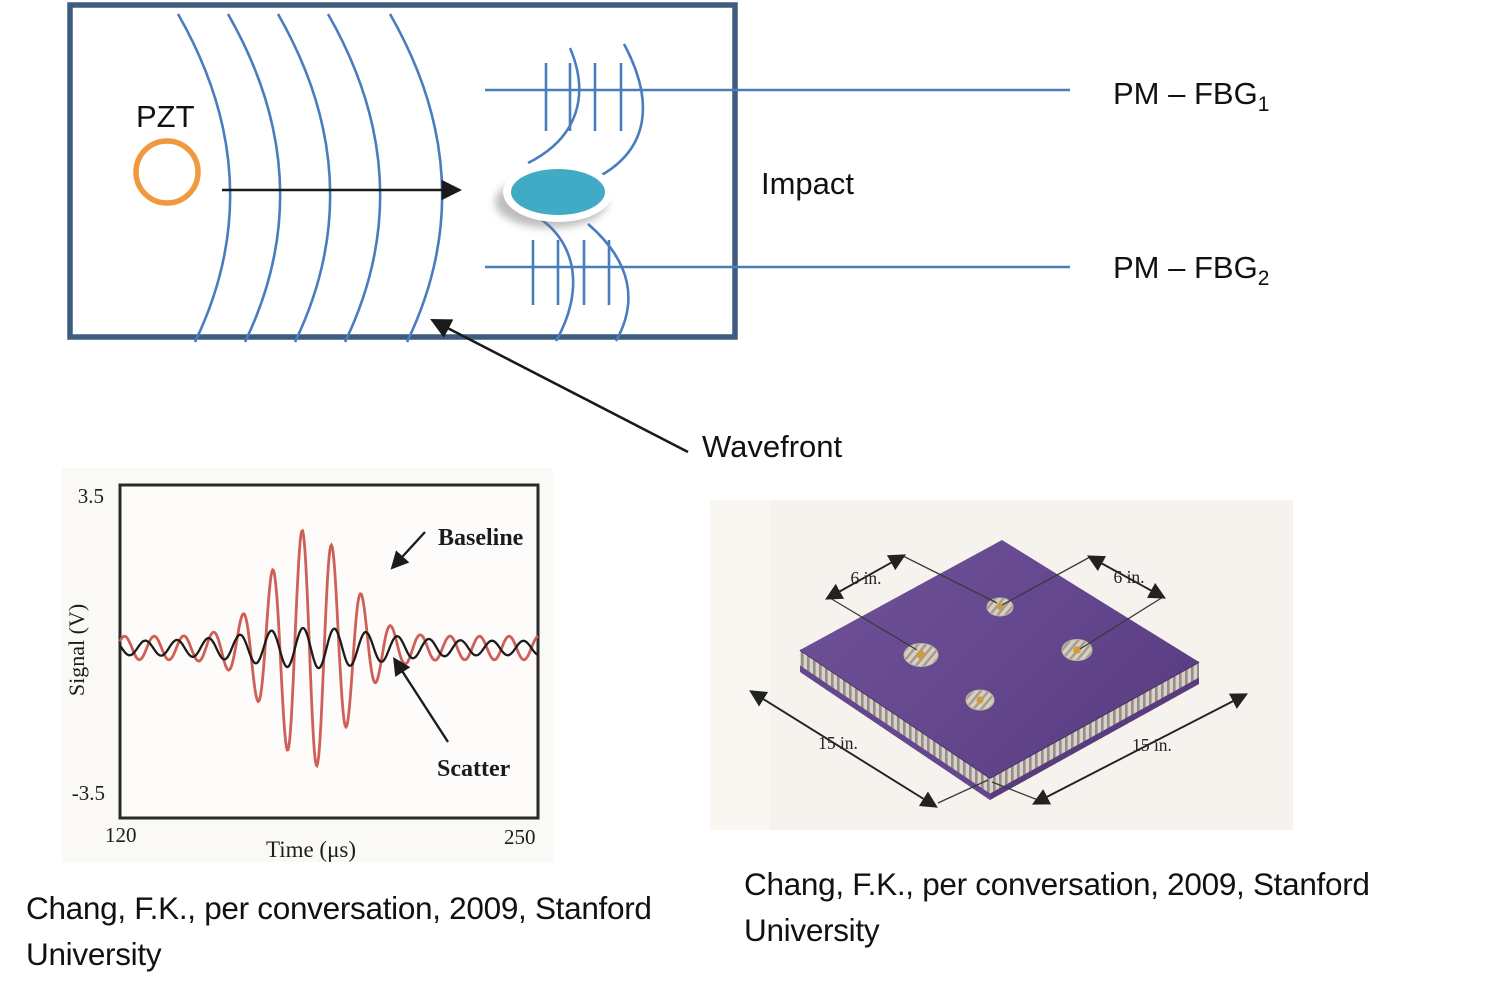 The width and height of the screenshot is (1485, 985). I want to click on fbg2-fiber, so click(777, 272).